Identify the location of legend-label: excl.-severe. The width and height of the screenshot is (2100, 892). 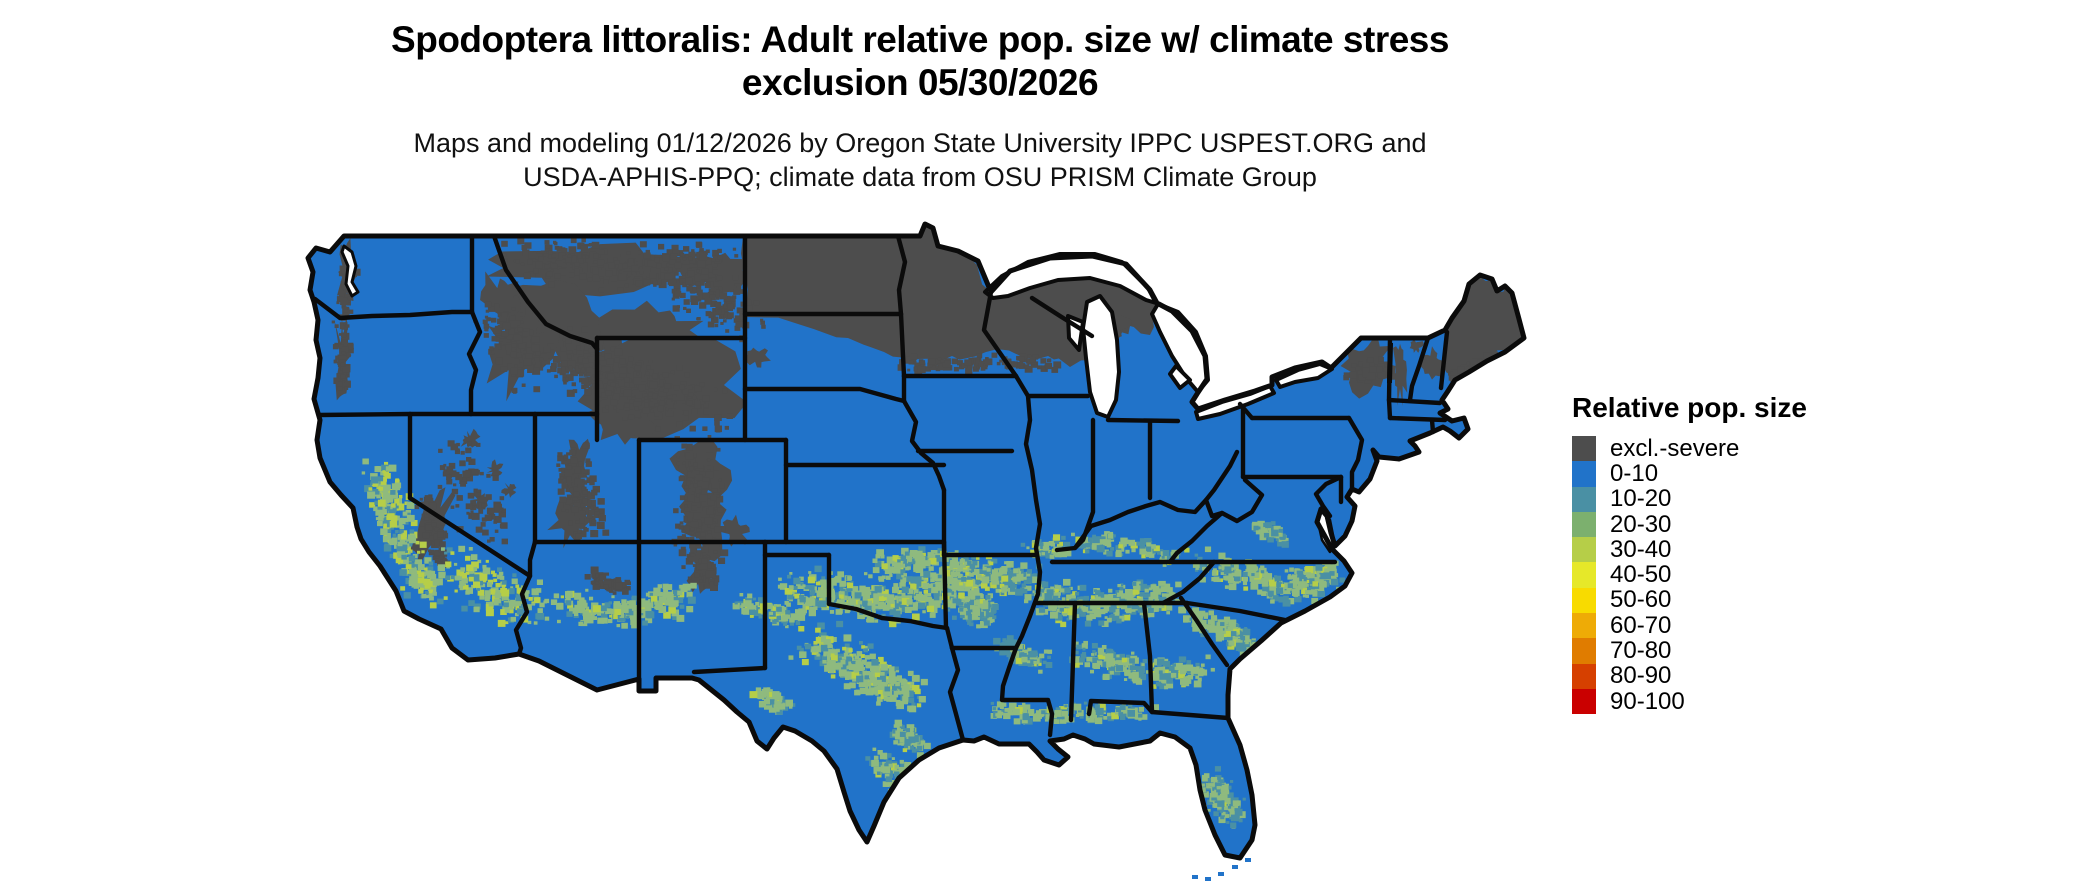
(1675, 448).